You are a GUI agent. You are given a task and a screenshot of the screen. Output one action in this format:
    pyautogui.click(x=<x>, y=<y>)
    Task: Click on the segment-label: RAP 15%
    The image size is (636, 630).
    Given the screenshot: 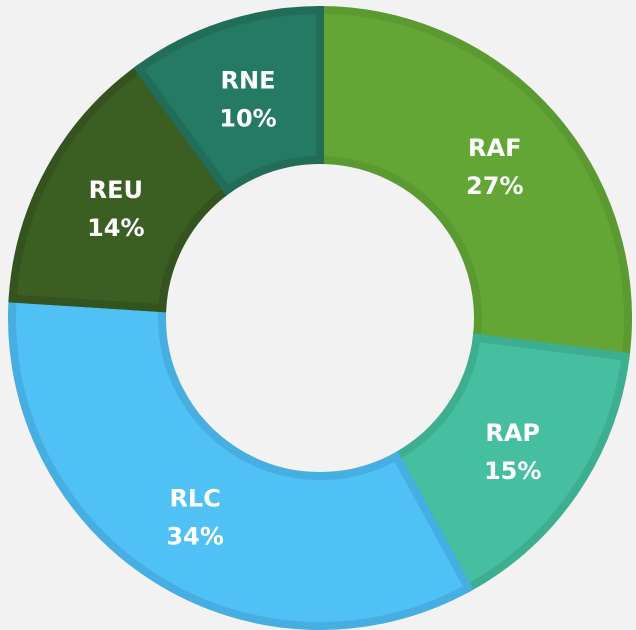 What is the action you would take?
    pyautogui.click(x=512, y=452)
    